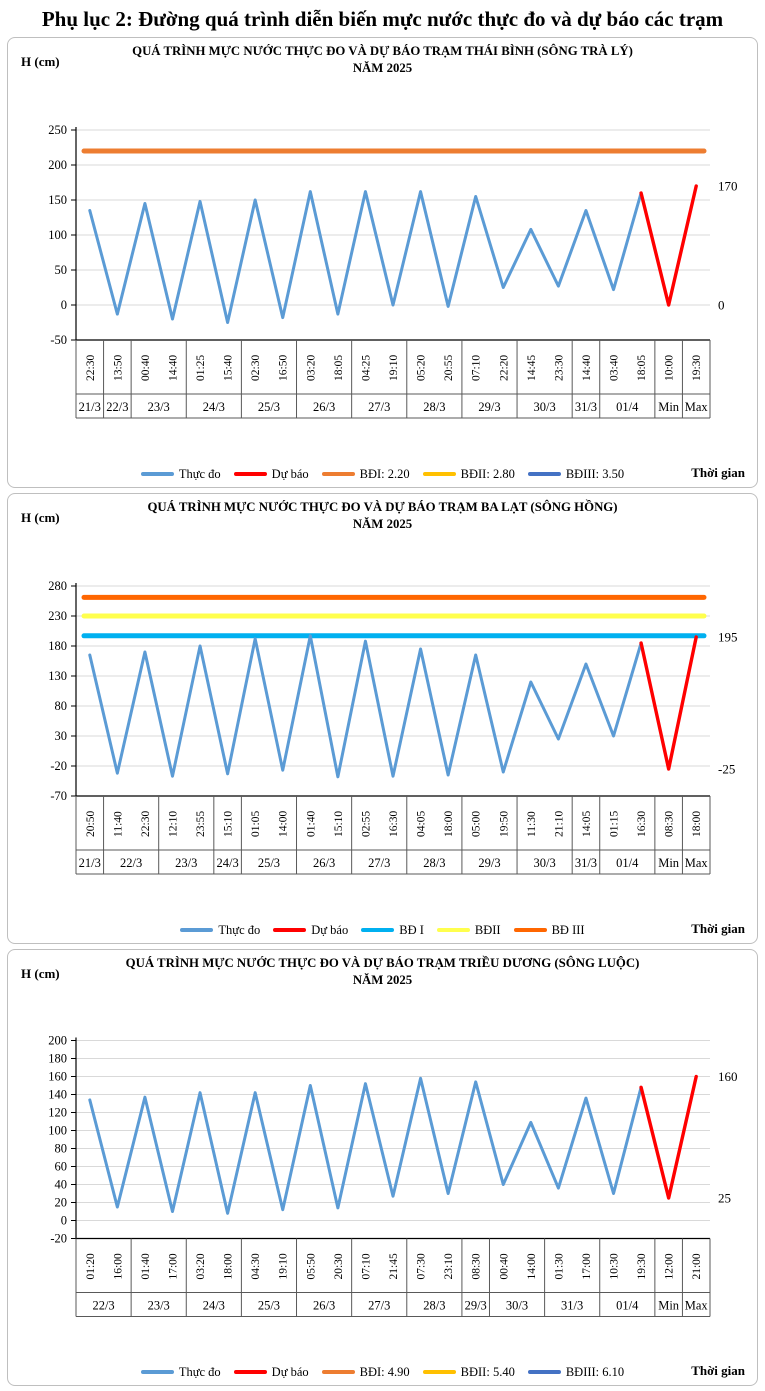 This screenshot has height=1391, width=765. Describe the element at coordinates (468, 930) in the screenshot. I see `legend-item: BĐII` at that location.